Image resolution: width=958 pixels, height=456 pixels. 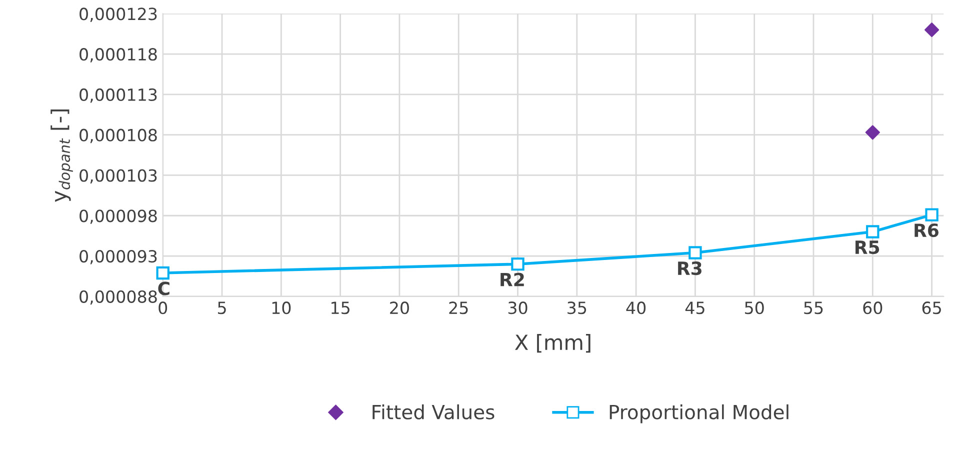 What do you see at coordinates (754, 308) in the screenshot?
I see `x-tick-label: 50` at bounding box center [754, 308].